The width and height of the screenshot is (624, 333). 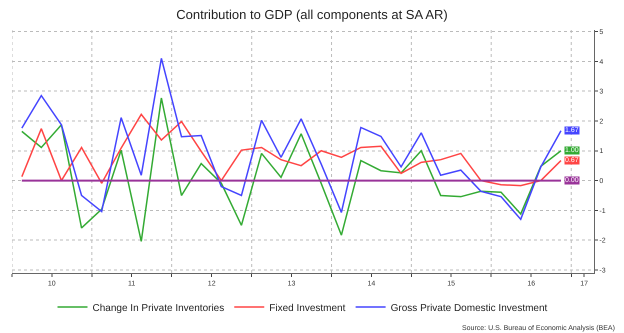 I want to click on legend-label: Fixed Investment, so click(x=307, y=308).